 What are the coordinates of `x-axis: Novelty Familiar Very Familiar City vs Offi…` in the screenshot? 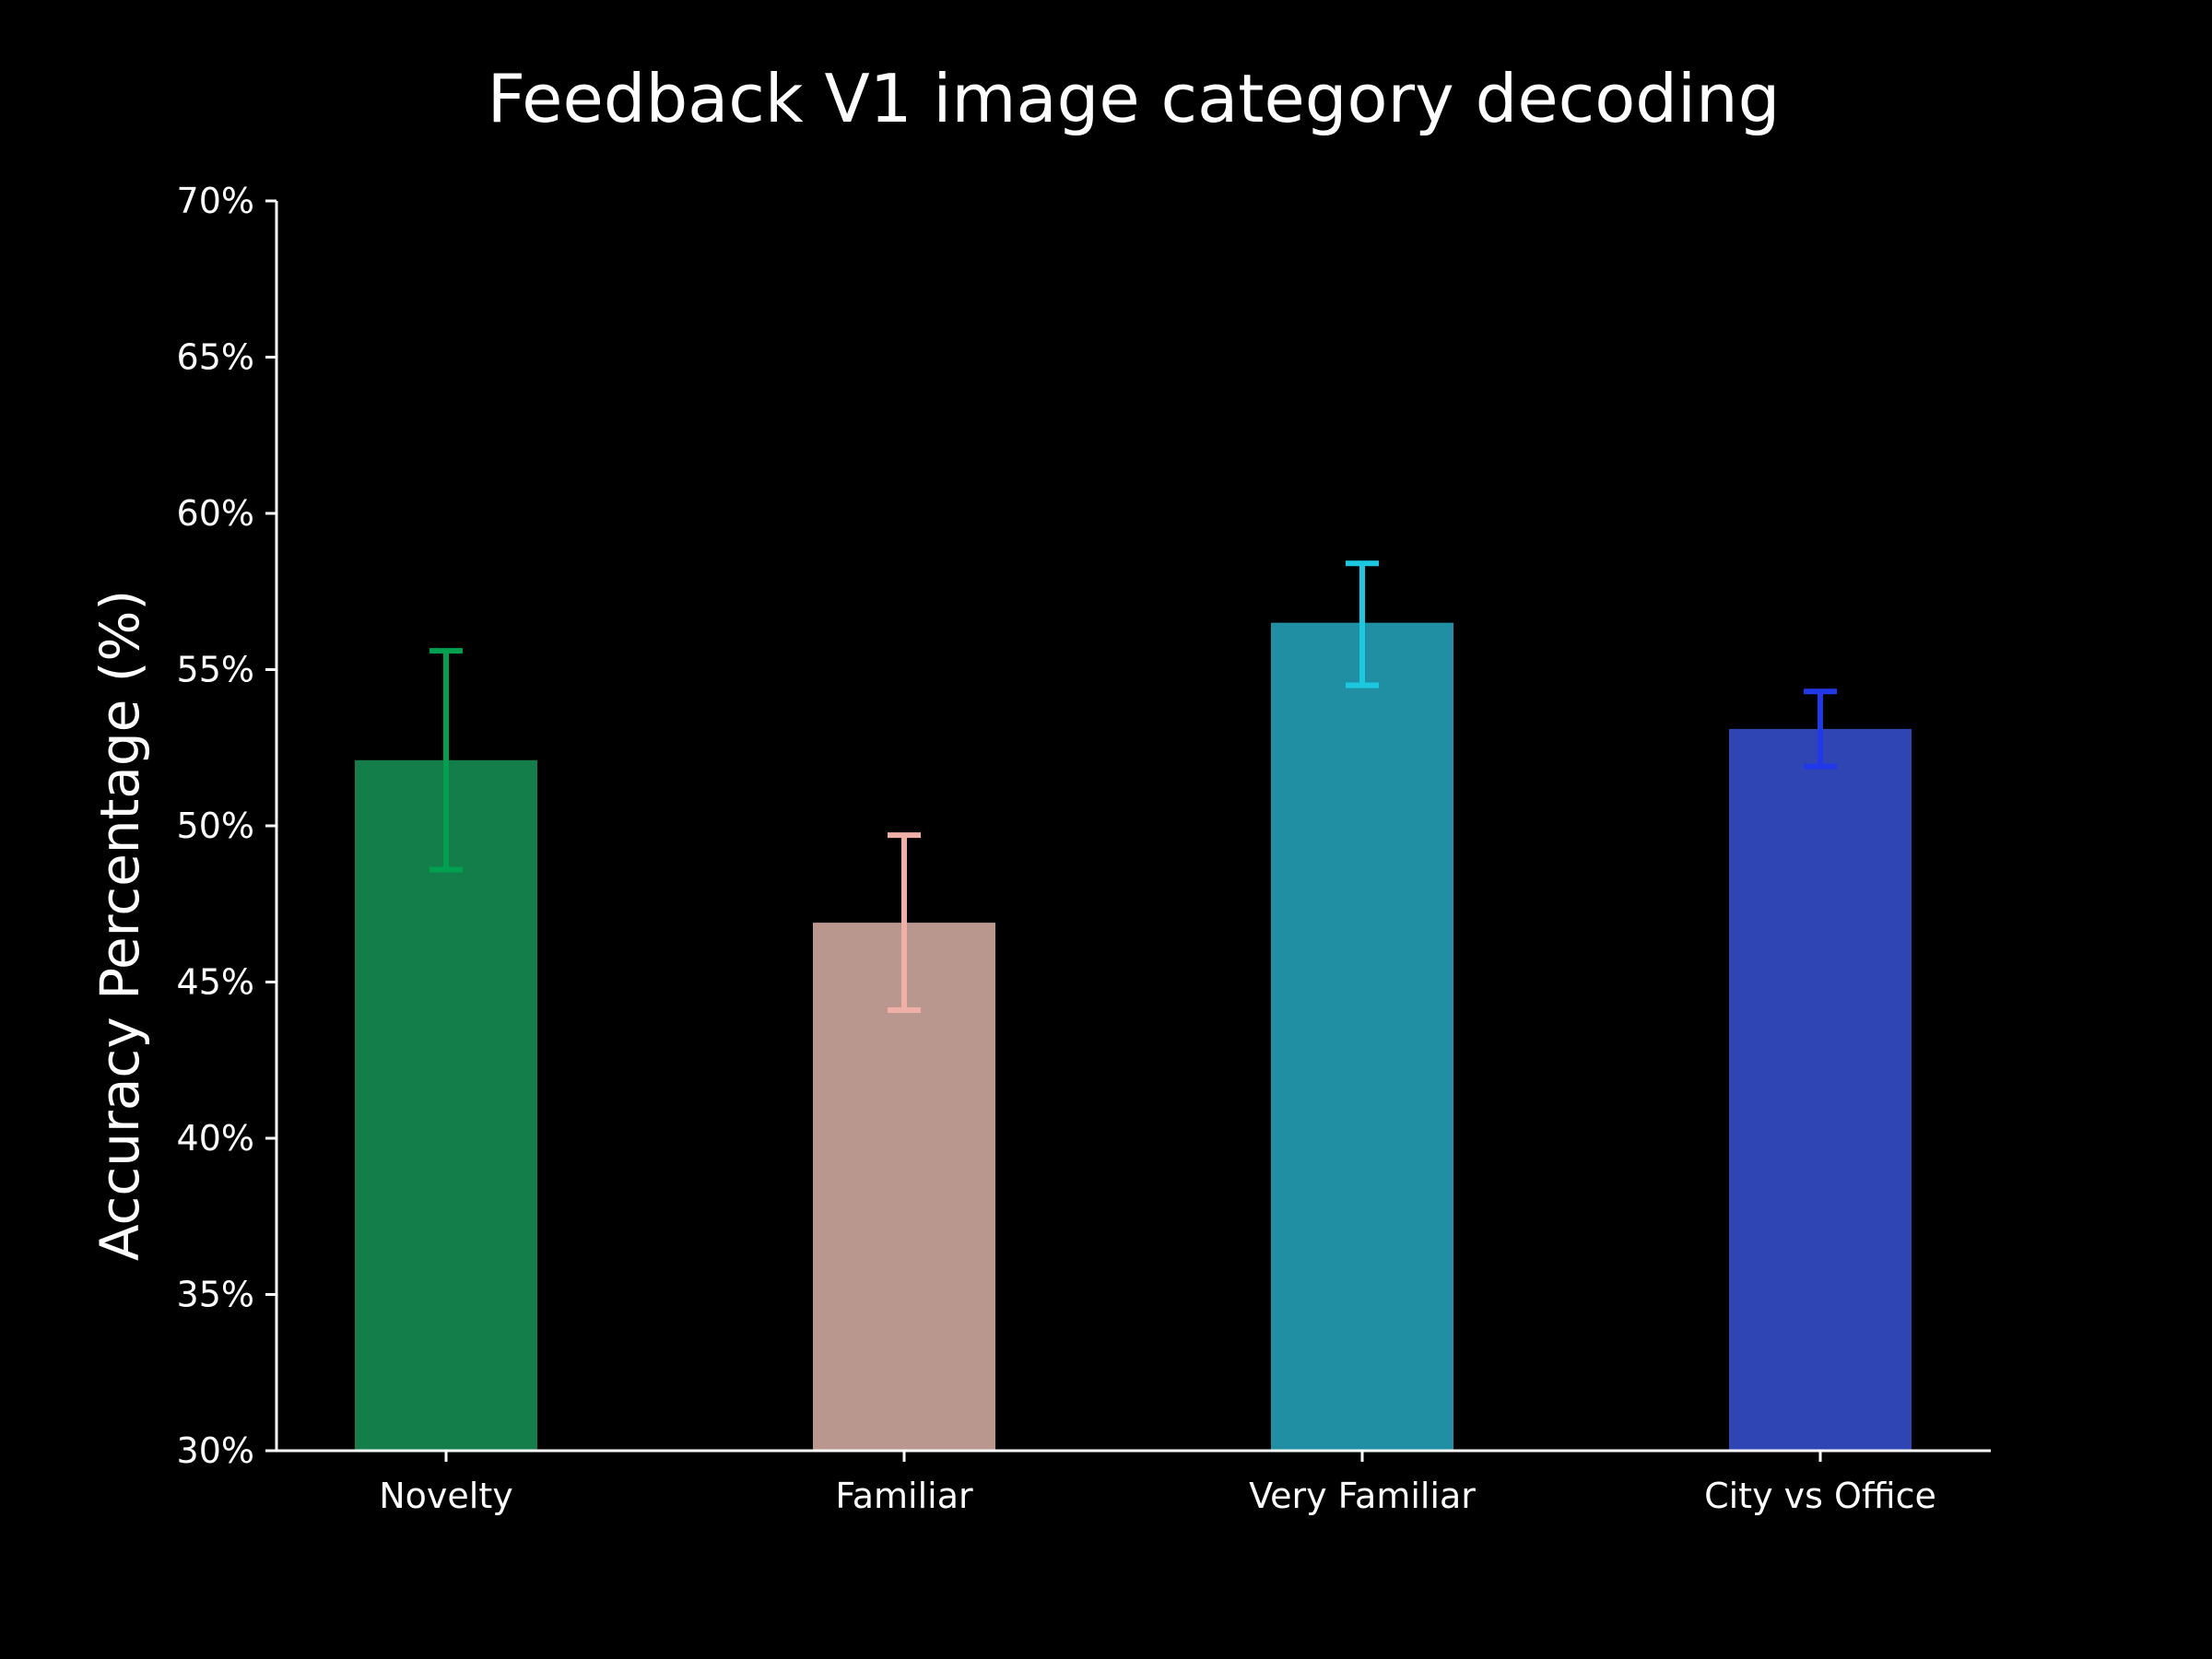 It's located at (1133, 1482).